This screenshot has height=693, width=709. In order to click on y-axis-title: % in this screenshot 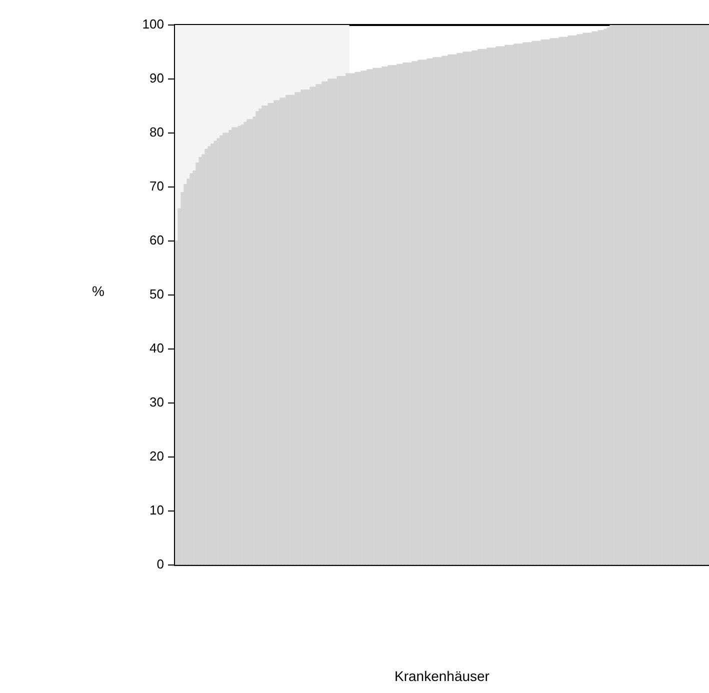, I will do `click(98, 291)`.